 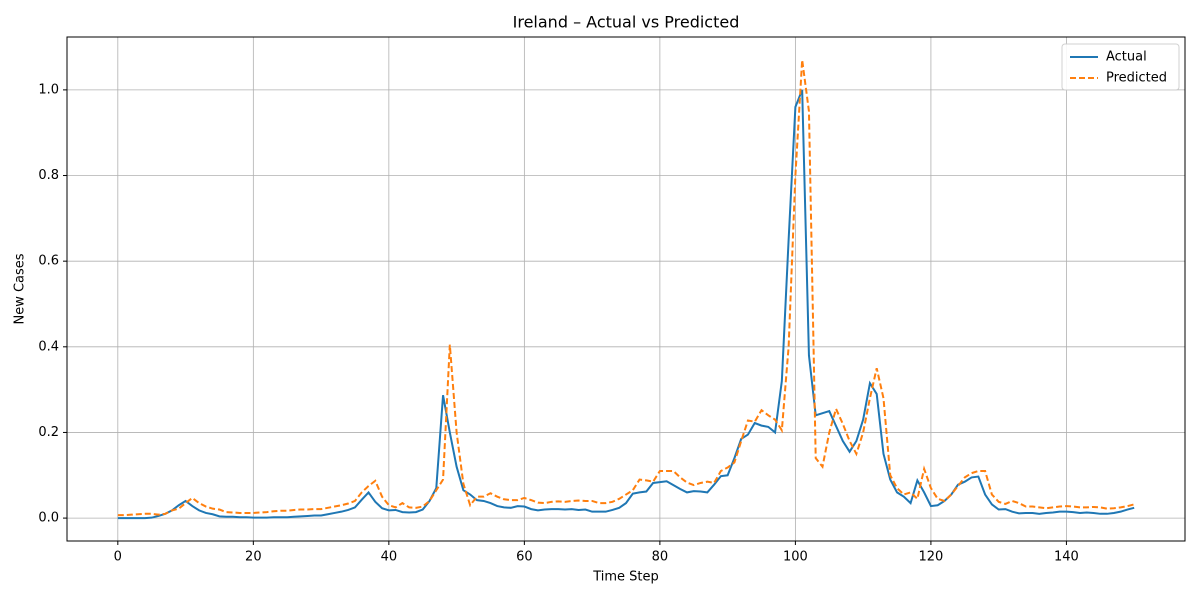 I want to click on x-tick-label: 120, so click(x=930, y=557).